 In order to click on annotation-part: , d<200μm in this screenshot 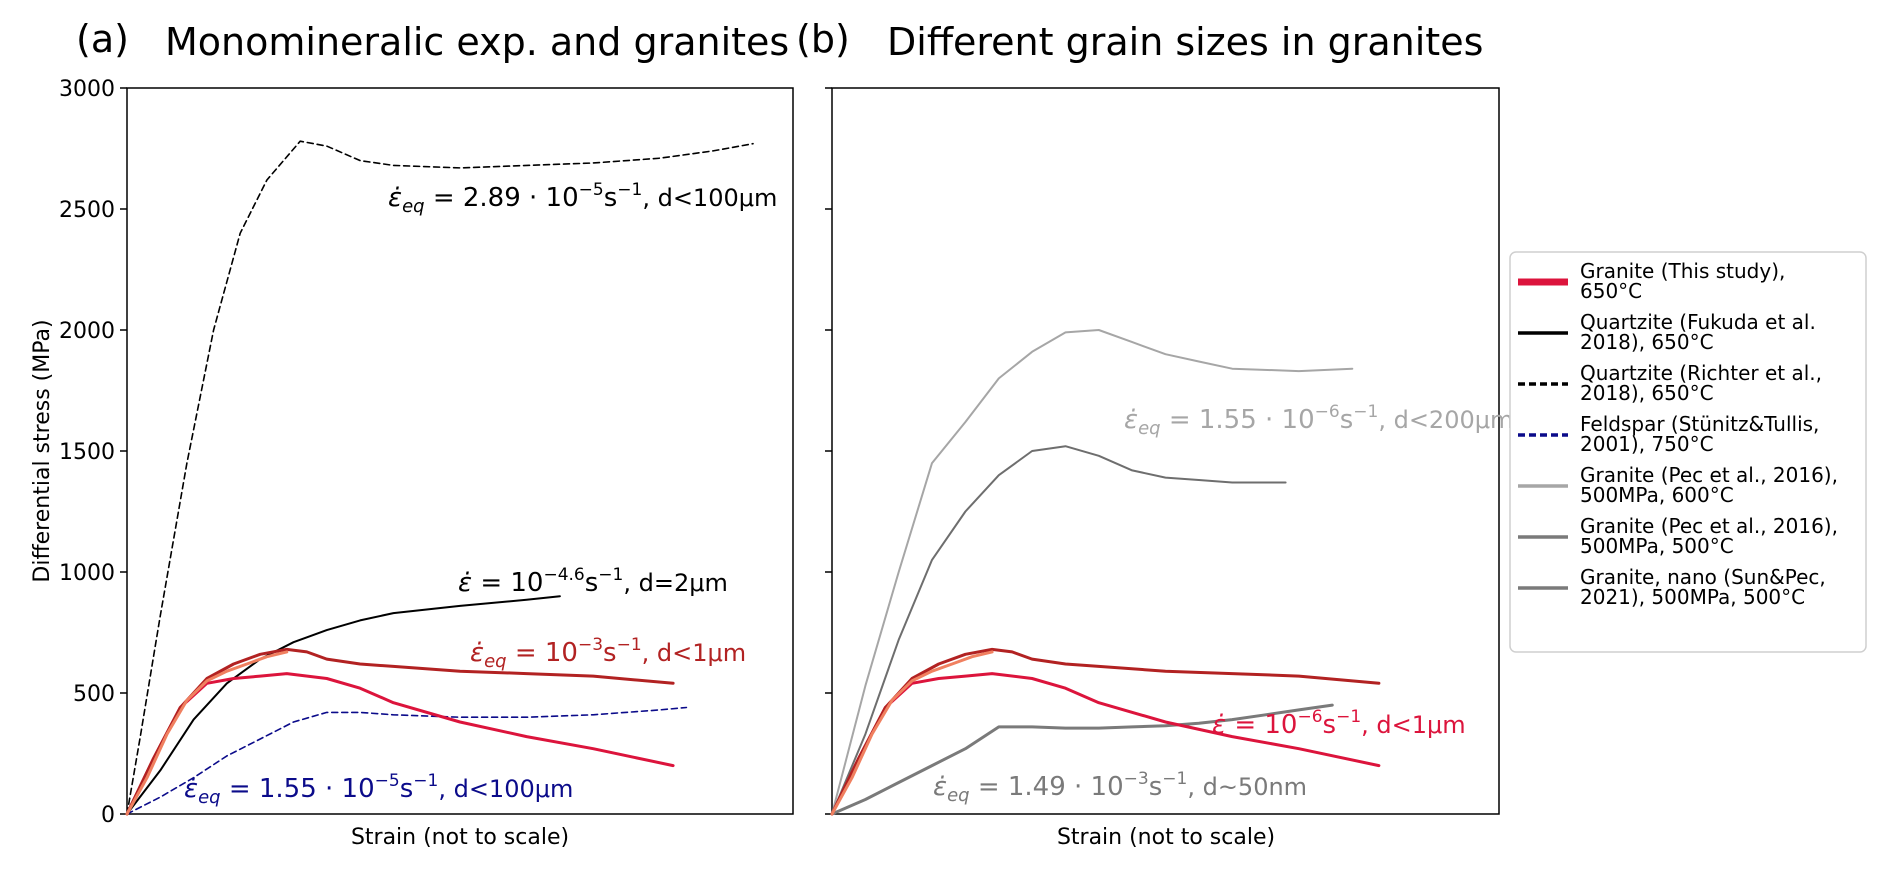, I will do `click(1445, 420)`.